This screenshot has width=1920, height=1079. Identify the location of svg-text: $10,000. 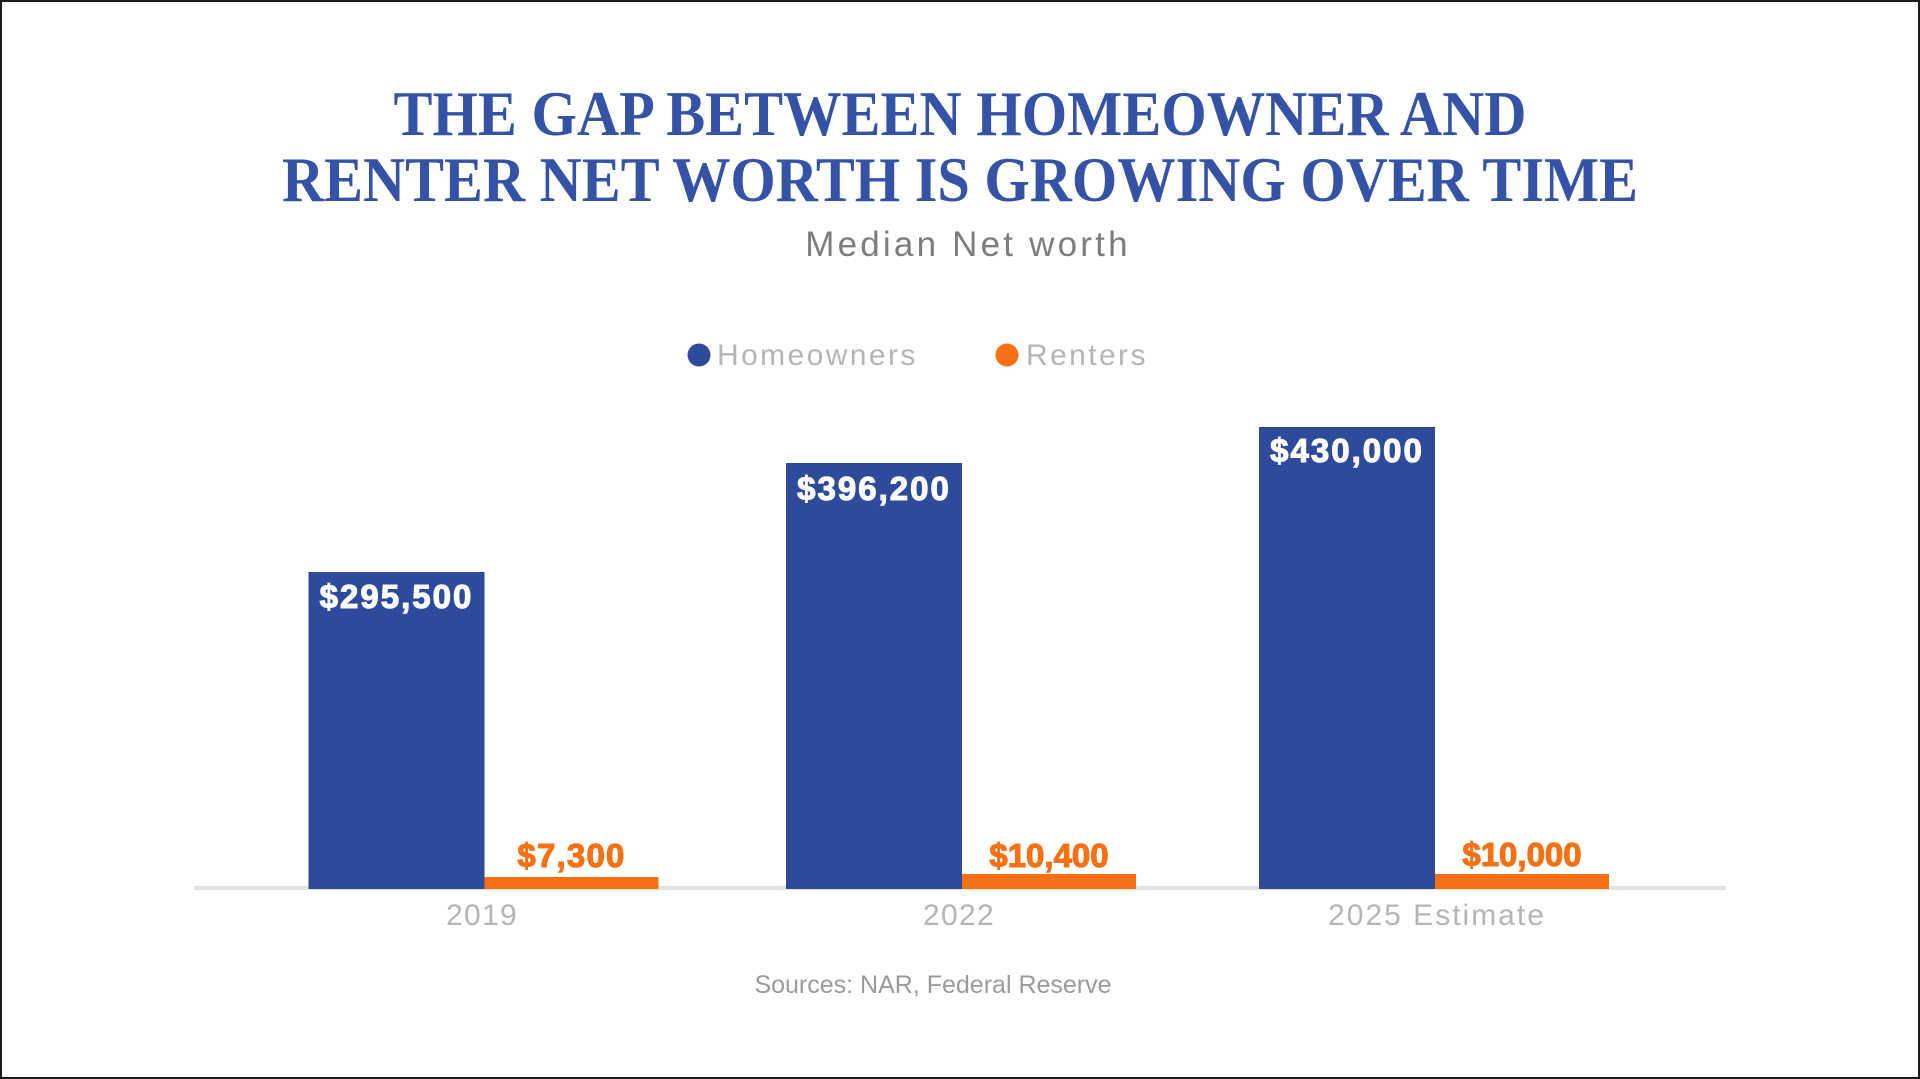
(1521, 854).